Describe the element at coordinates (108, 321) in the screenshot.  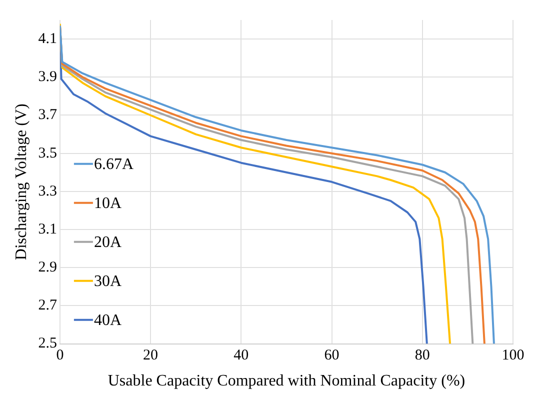
I see `legend-label: 40A` at that location.